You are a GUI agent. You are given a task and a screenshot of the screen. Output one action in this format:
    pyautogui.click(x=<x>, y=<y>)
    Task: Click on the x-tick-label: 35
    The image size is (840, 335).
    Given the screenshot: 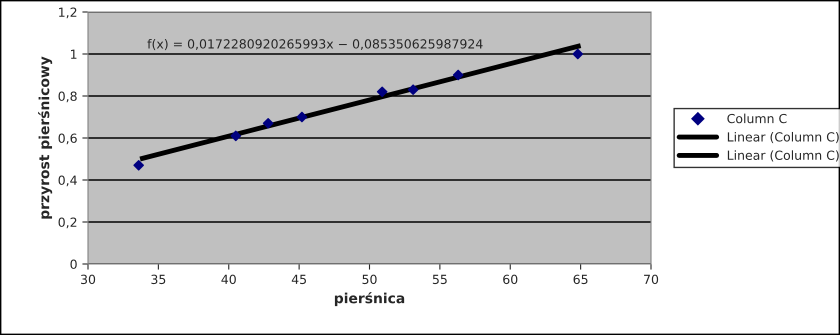 What is the action you would take?
    pyautogui.click(x=158, y=279)
    